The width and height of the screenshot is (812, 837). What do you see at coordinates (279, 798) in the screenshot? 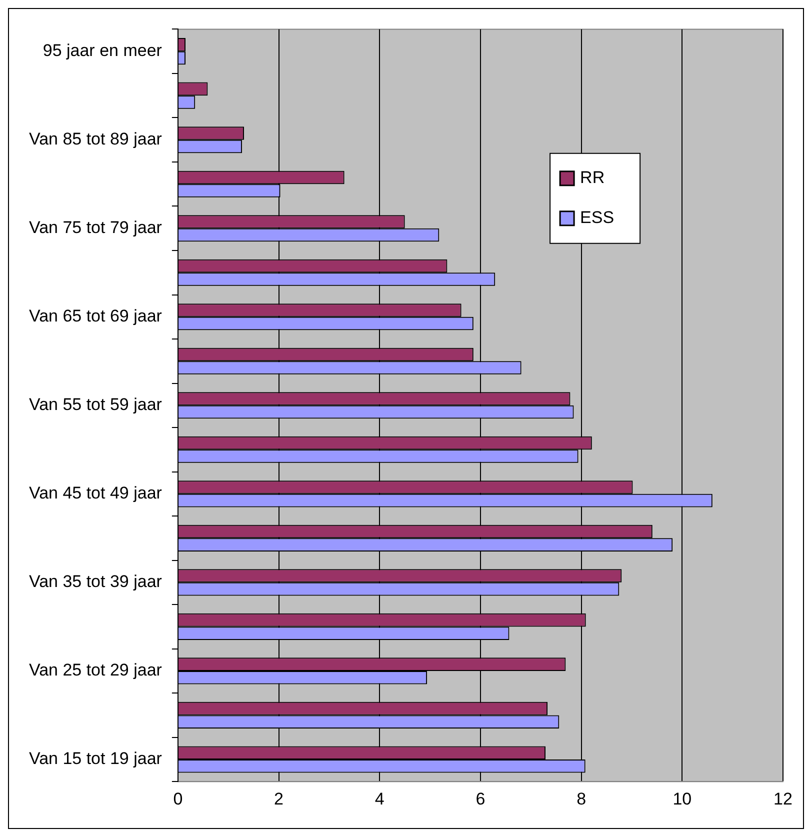
I see `x-tick-label: 2` at bounding box center [279, 798].